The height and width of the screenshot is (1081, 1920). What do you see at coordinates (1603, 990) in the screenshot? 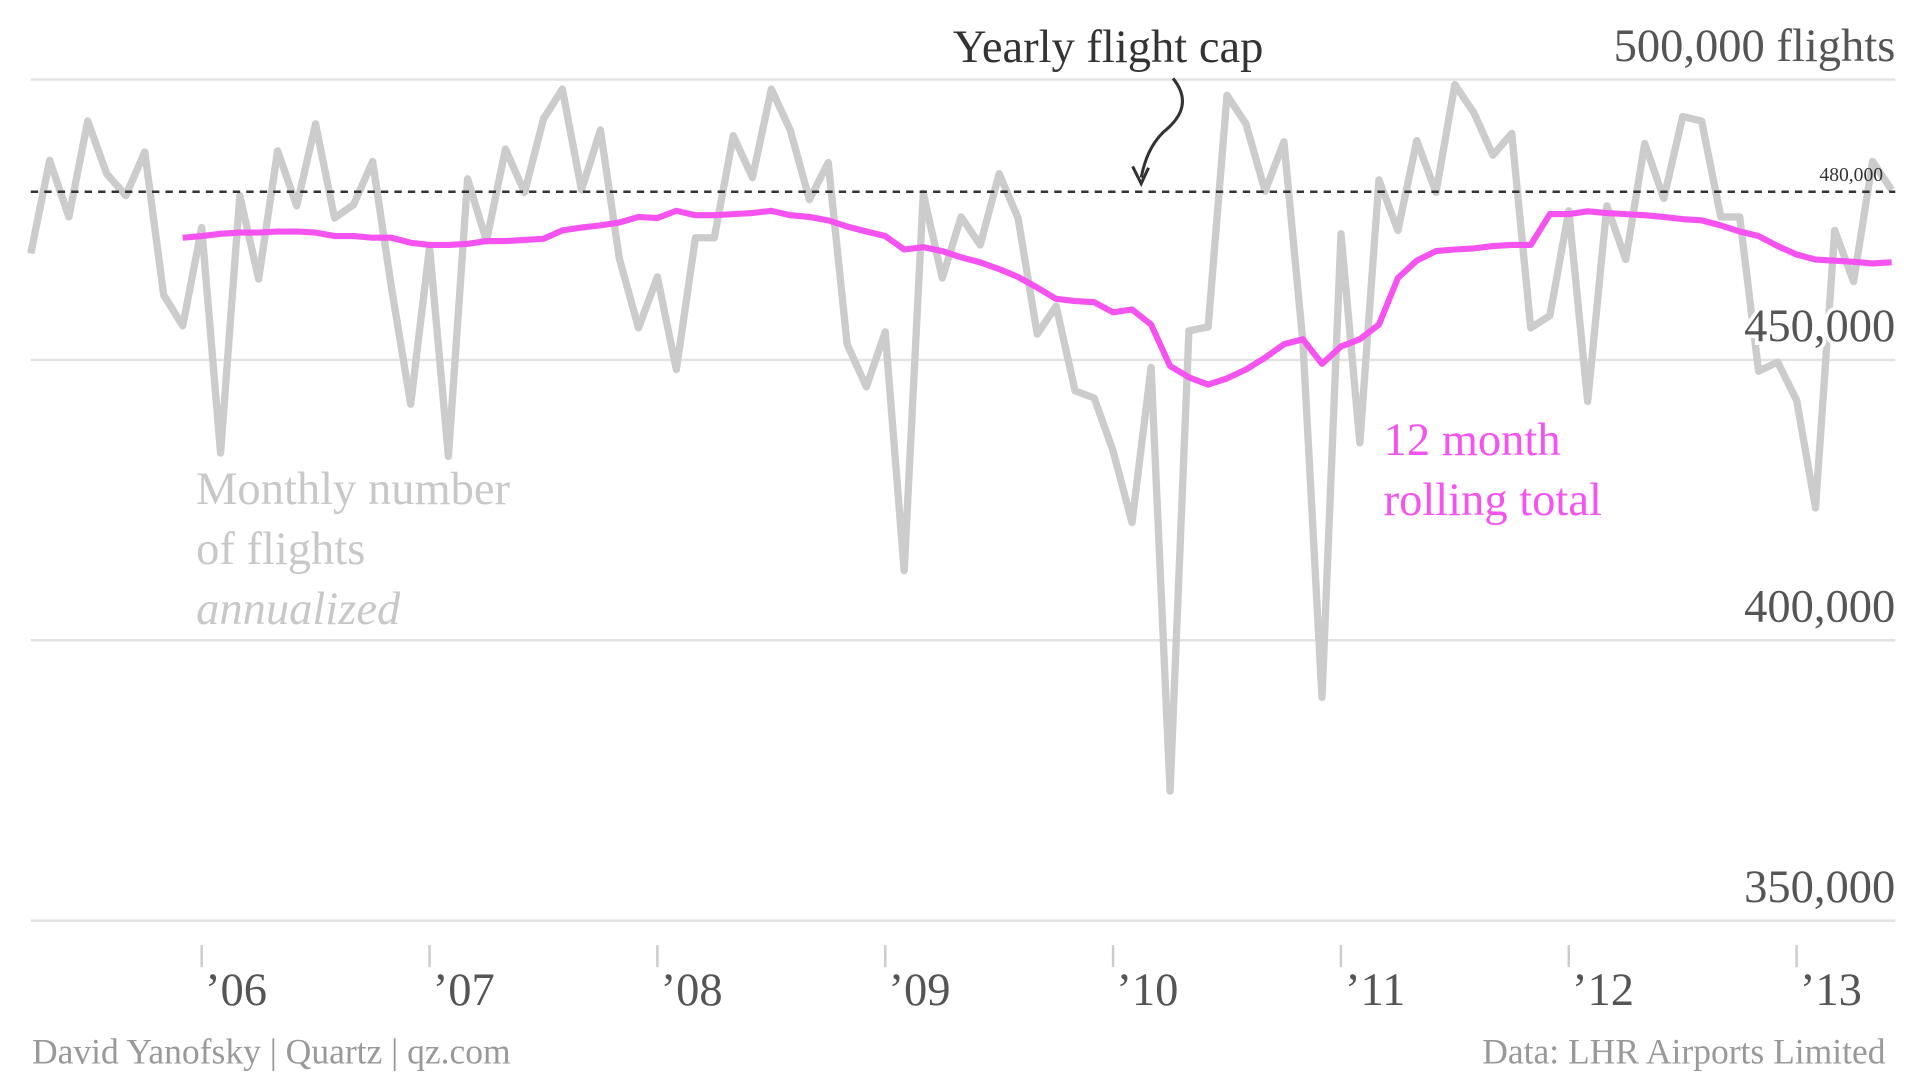
I see `x-tick-label: ’12` at bounding box center [1603, 990].